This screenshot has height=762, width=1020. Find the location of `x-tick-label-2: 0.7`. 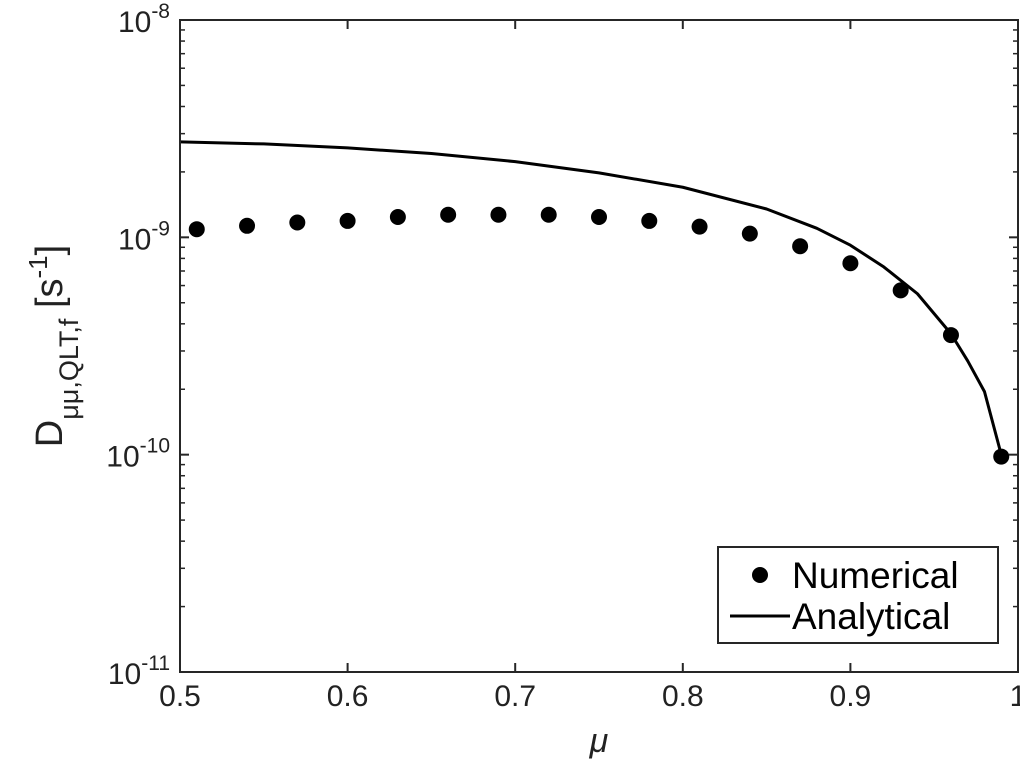

x-tick-label-2: 0.7 is located at coordinates (515, 696).